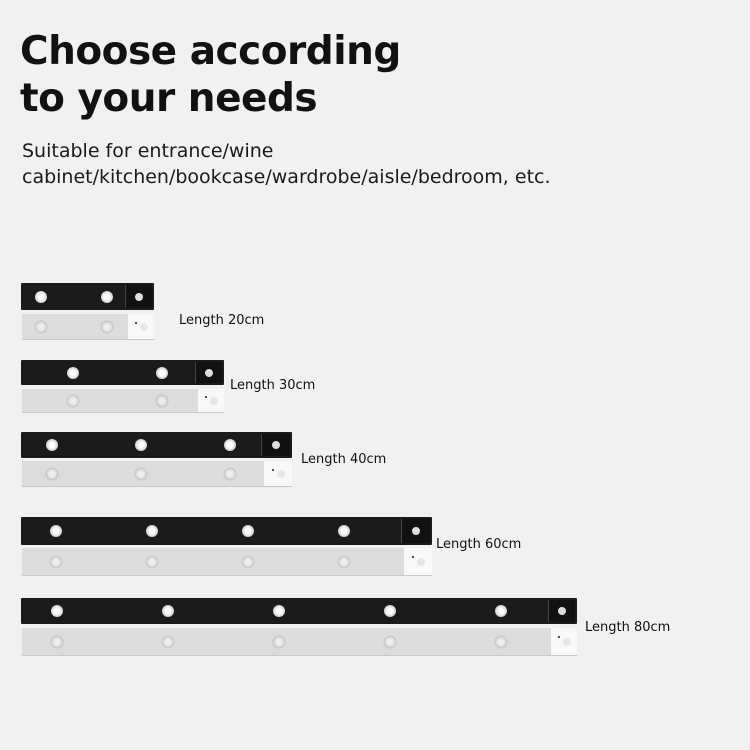 The height and width of the screenshot is (750, 750). What do you see at coordinates (273, 385) in the screenshot?
I see `length-label: Length 30cm` at bounding box center [273, 385].